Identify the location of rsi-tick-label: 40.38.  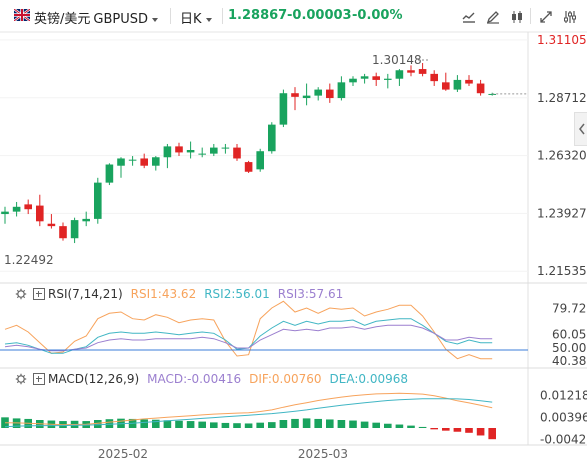
(569, 361).